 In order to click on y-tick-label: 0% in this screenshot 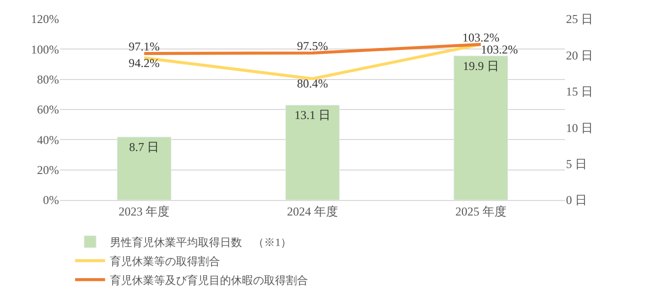, I will do `click(51, 200)`.